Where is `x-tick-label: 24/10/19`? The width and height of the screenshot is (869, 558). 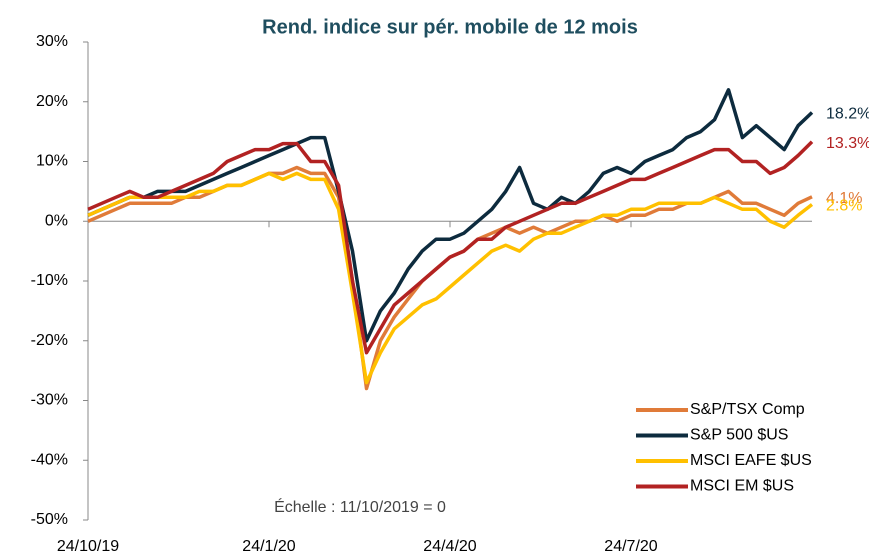
x-tick-label: 24/10/19 is located at coordinates (88, 546).